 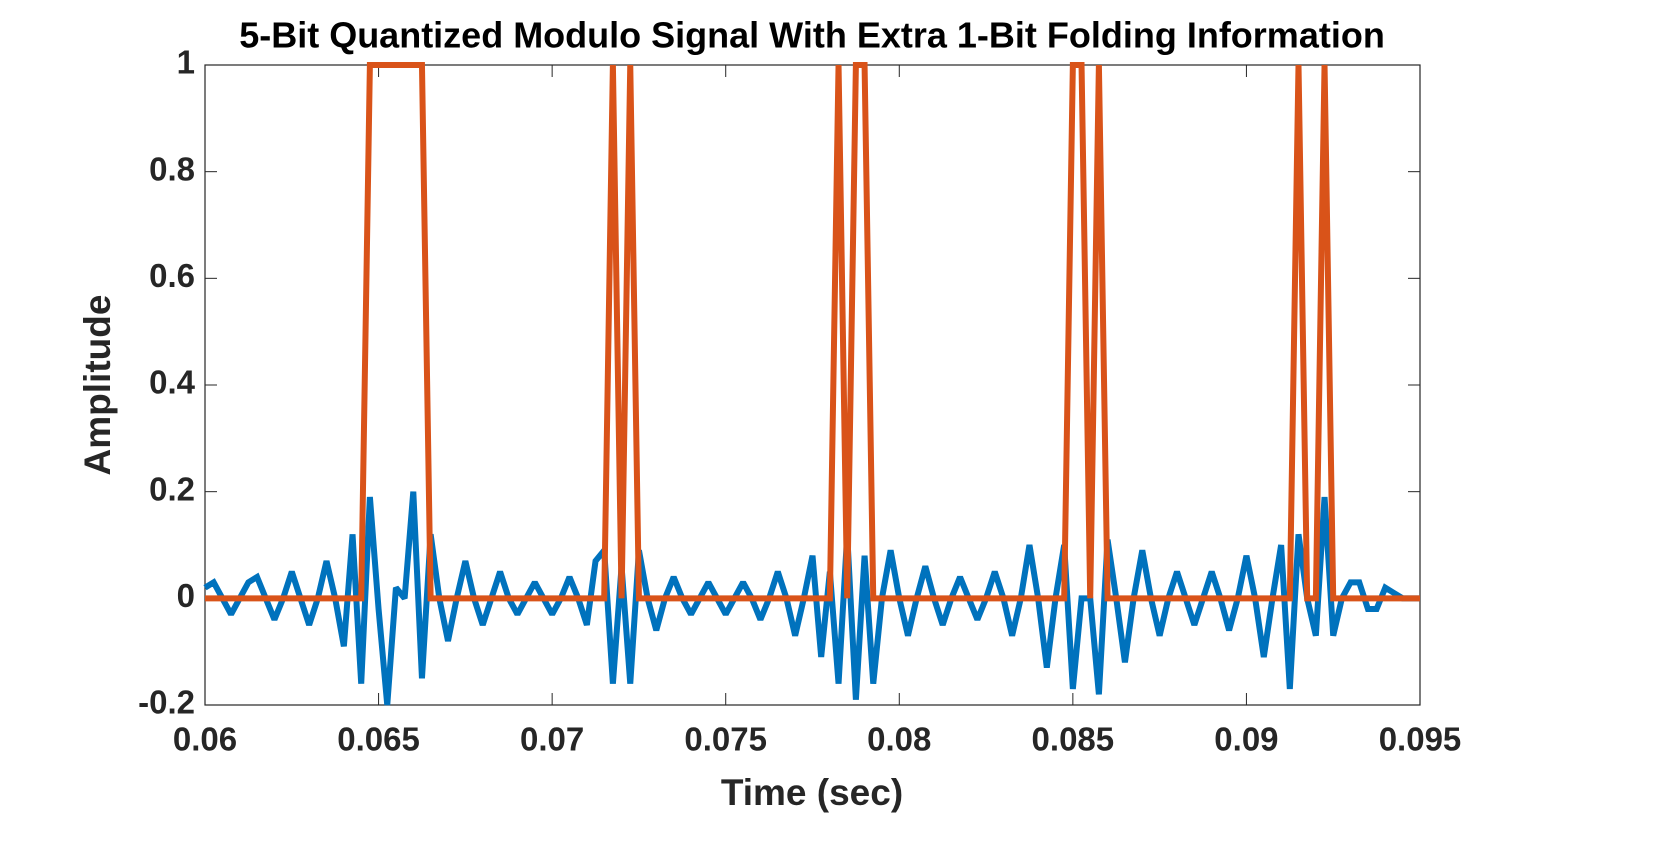 I want to click on x-axis-label: Time (sec), so click(x=812, y=792).